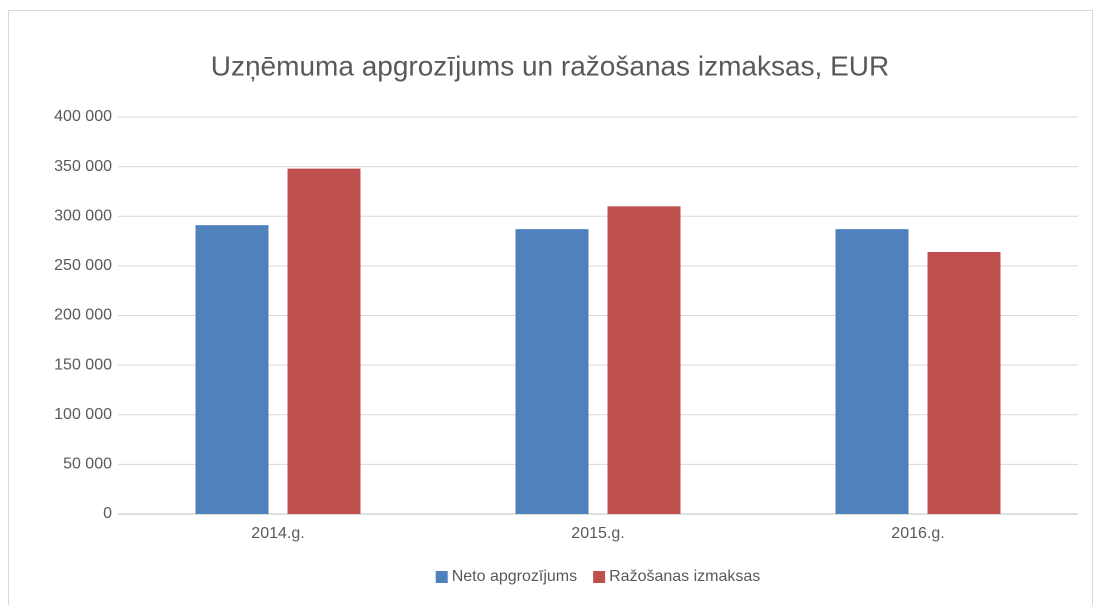 The width and height of the screenshot is (1101, 605). What do you see at coordinates (83, 215) in the screenshot?
I see `y-tick-label: 300 000` at bounding box center [83, 215].